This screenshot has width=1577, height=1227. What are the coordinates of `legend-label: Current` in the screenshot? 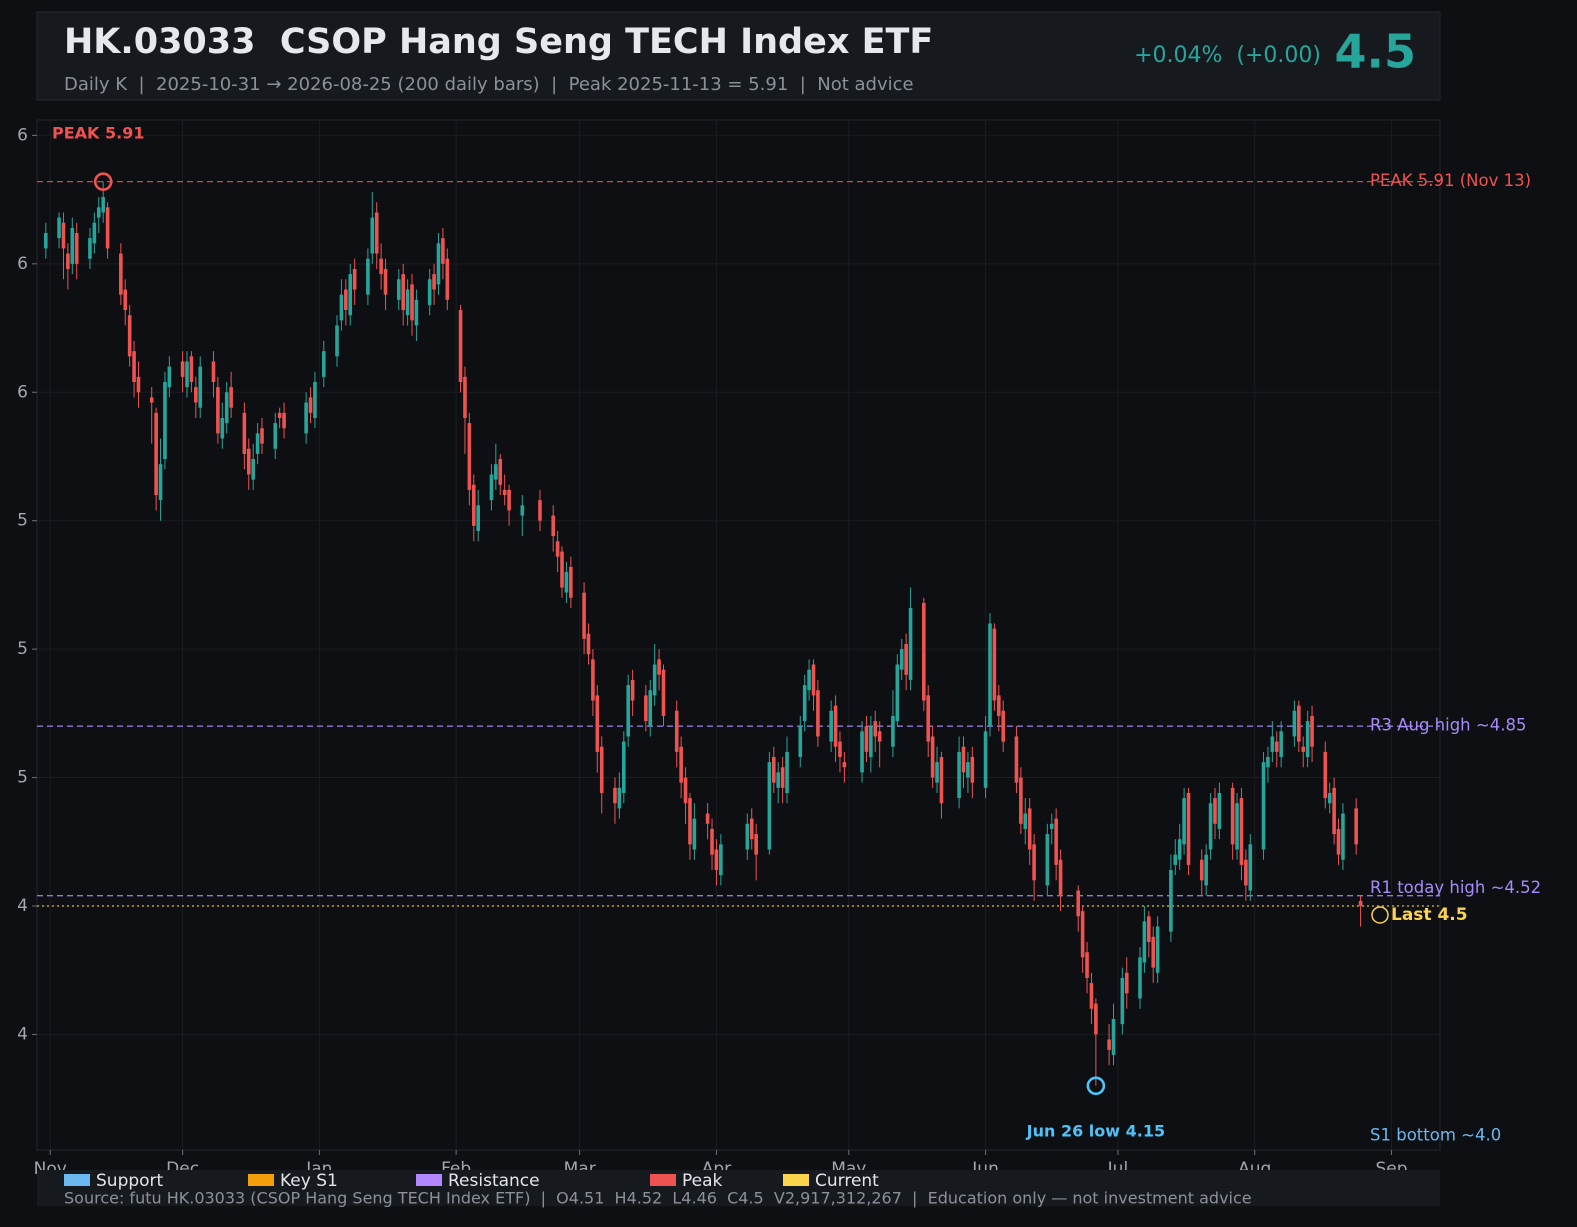 It's located at (847, 1181).